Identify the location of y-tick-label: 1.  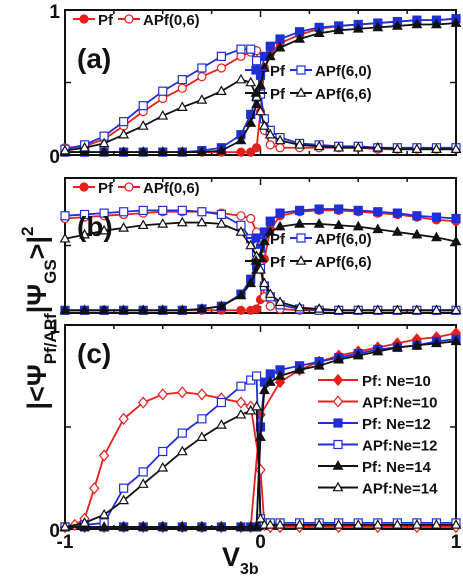
(54, 327).